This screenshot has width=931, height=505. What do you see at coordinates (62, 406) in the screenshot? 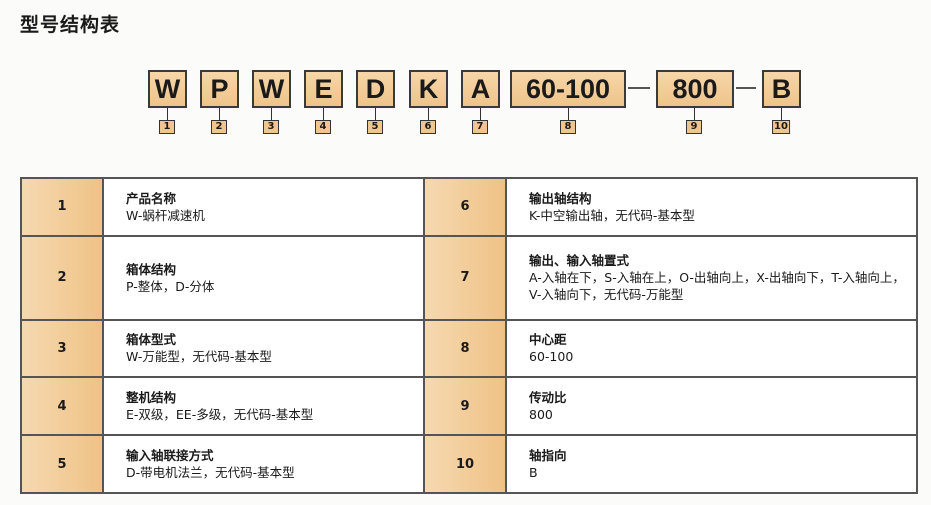
I see `item-number: 4` at bounding box center [62, 406].